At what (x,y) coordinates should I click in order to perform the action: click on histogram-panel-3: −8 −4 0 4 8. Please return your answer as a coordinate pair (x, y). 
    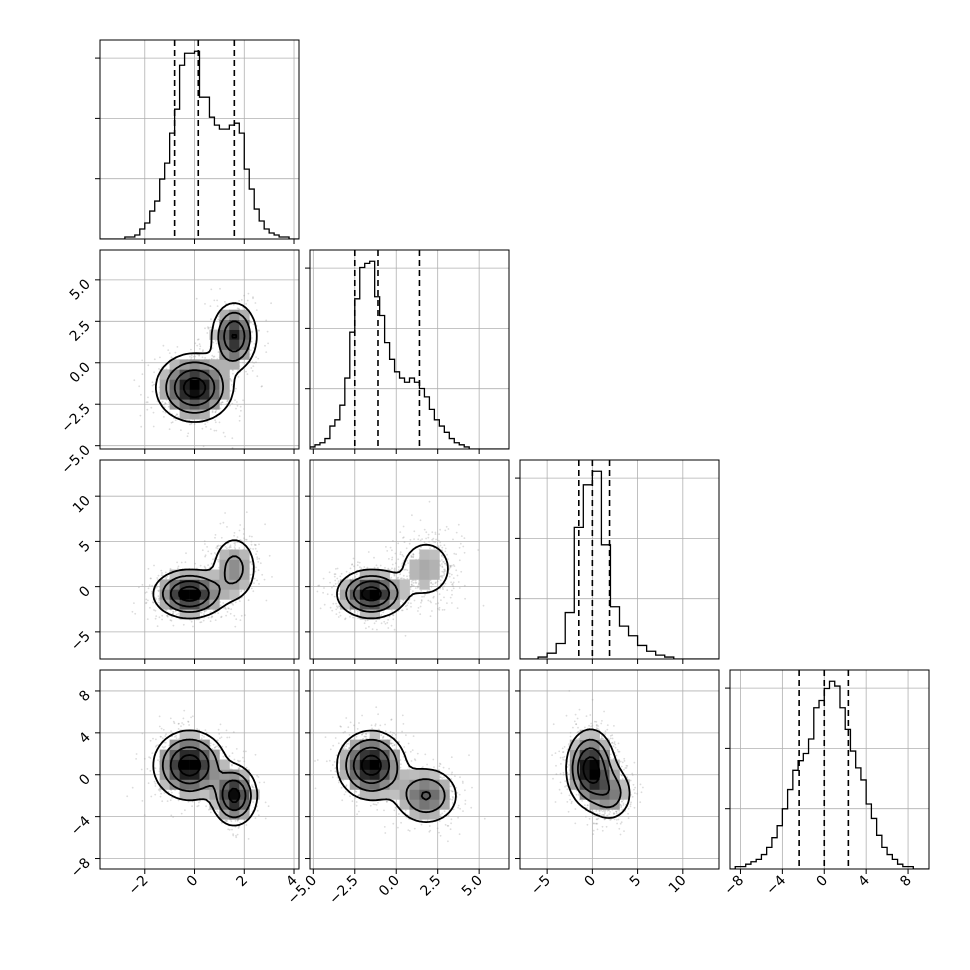
    Looking at the image, I should click on (825, 783).